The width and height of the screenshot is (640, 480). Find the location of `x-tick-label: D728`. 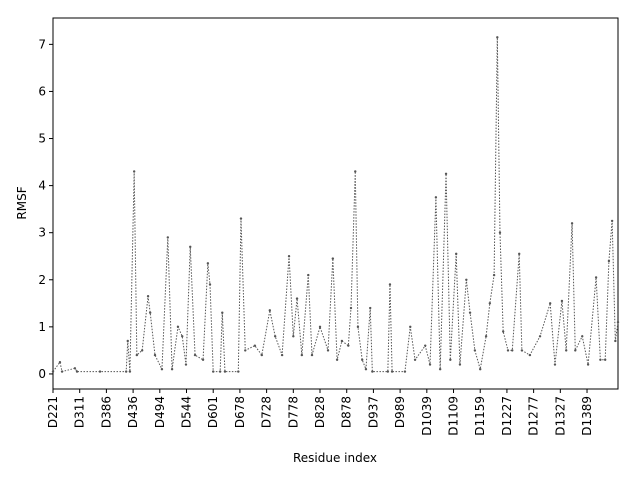

x-tick-label: D728 is located at coordinates (267, 412).